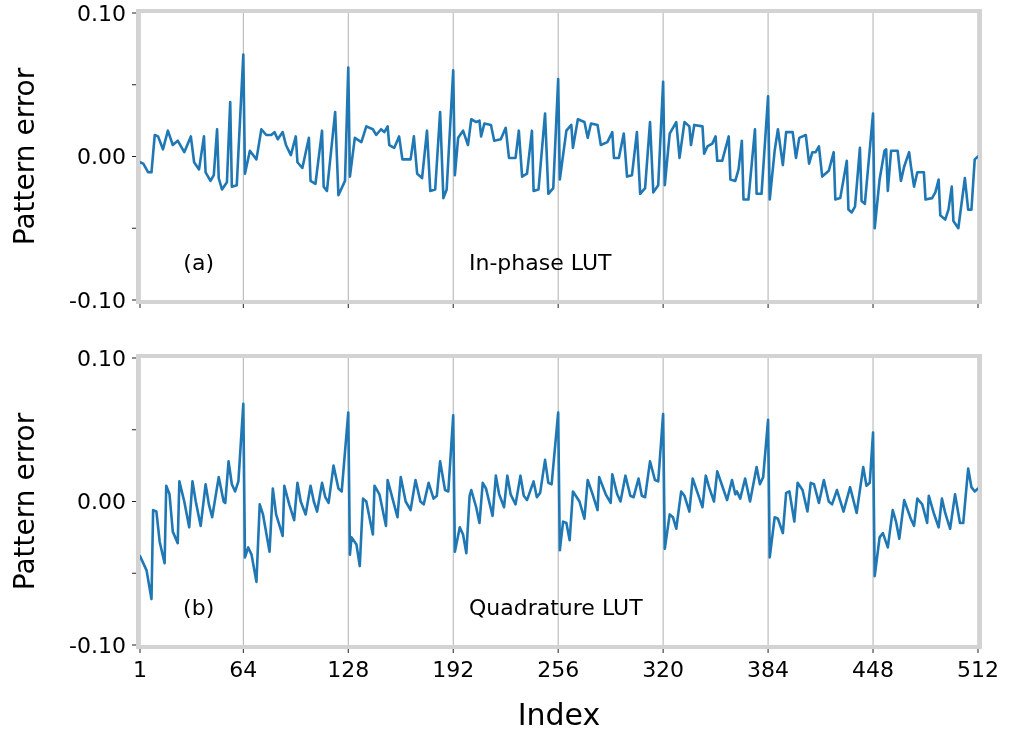  Describe the element at coordinates (873, 669) in the screenshot. I see `x-tick-label: 448` at that location.